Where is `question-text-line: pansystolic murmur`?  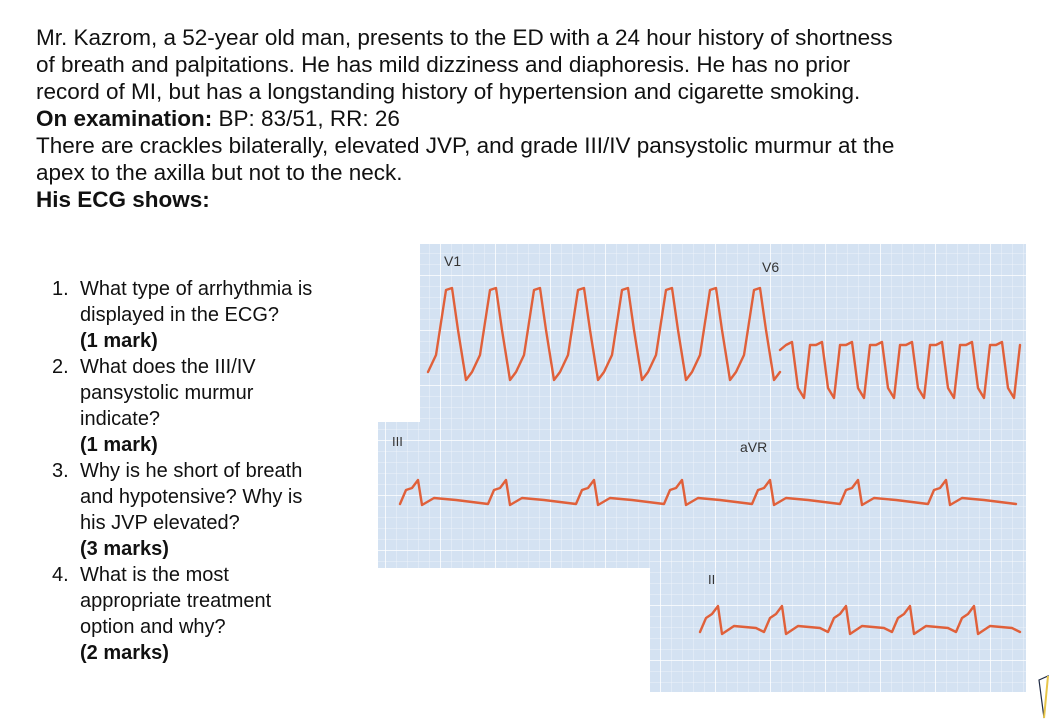 question-text-line: pansystolic murmur is located at coordinates (167, 393).